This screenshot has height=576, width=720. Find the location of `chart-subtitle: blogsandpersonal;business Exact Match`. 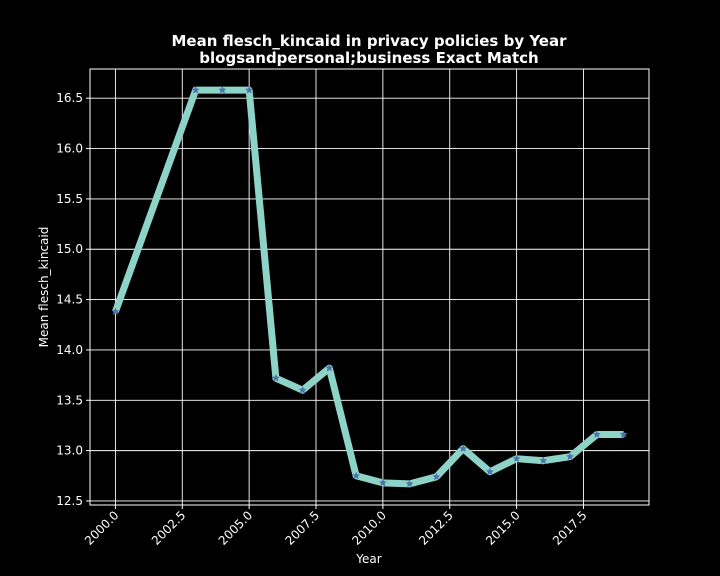

chart-subtitle: blogsandpersonal;business Exact Match is located at coordinates (368, 58).